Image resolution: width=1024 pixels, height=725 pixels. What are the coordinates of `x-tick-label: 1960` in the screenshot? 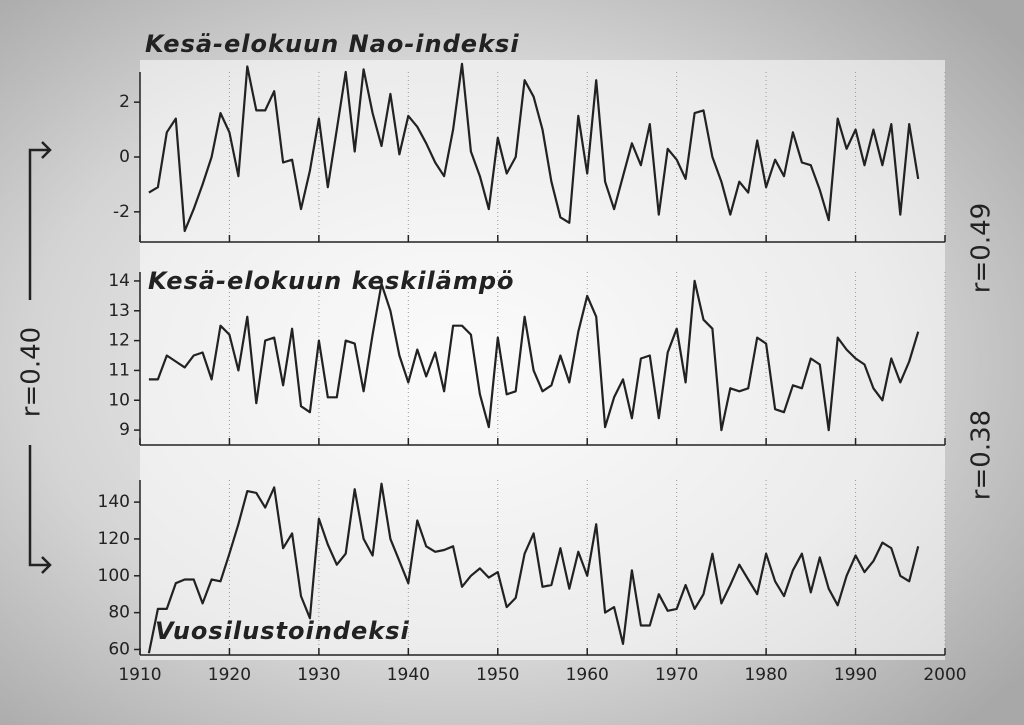 It's located at (587, 675).